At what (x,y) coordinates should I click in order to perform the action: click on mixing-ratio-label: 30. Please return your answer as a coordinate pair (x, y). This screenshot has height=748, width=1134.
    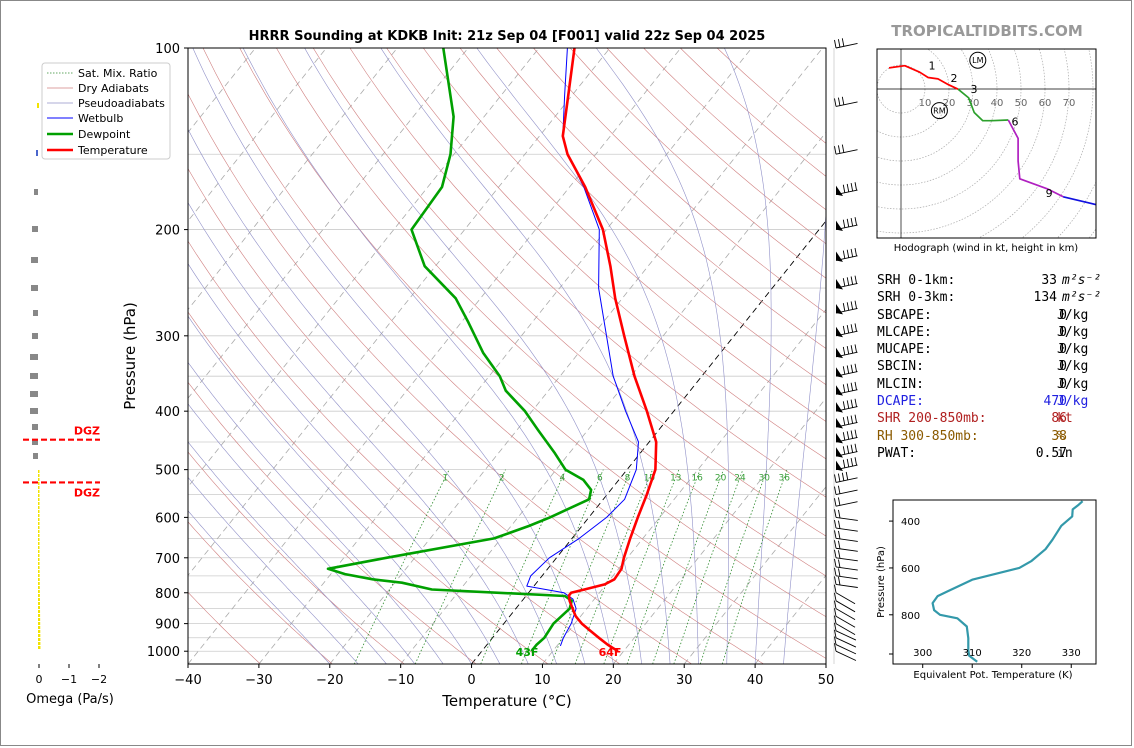
    Looking at the image, I should click on (764, 478).